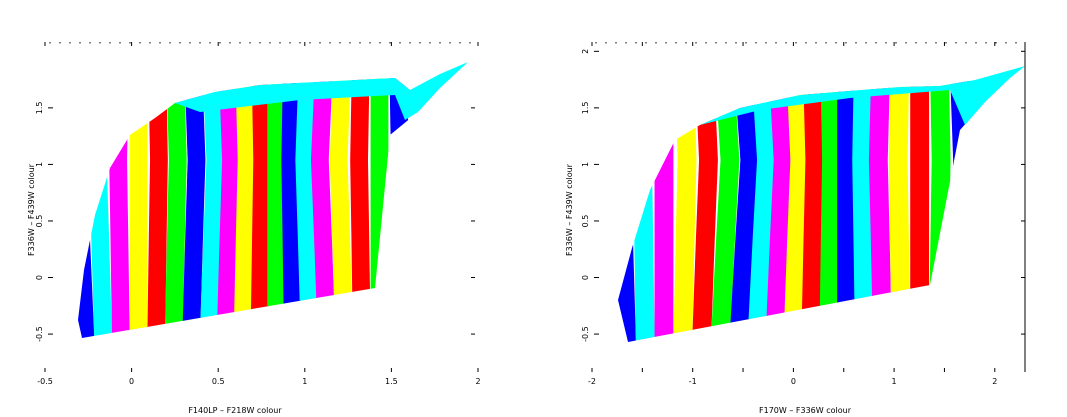  What do you see at coordinates (321, 91) in the screenshot?
I see `left-top-band` at bounding box center [321, 91].